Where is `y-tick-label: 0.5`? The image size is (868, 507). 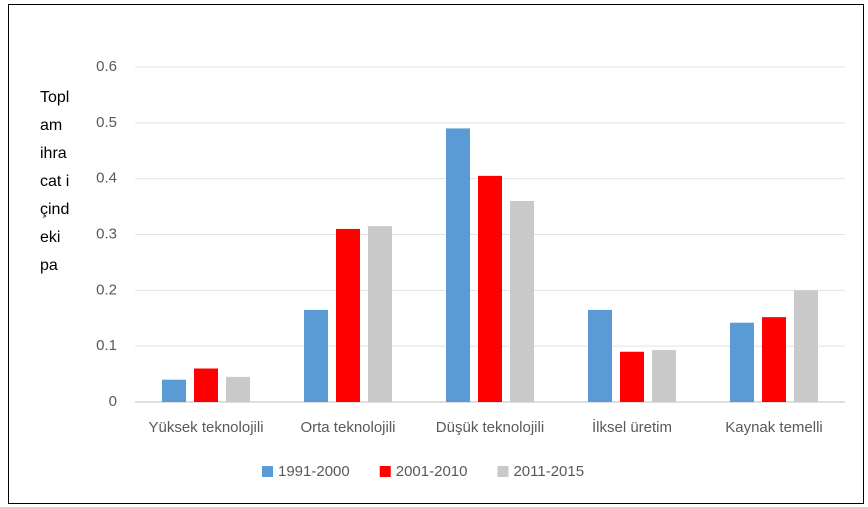 y-tick-label: 0.5 is located at coordinates (106, 122).